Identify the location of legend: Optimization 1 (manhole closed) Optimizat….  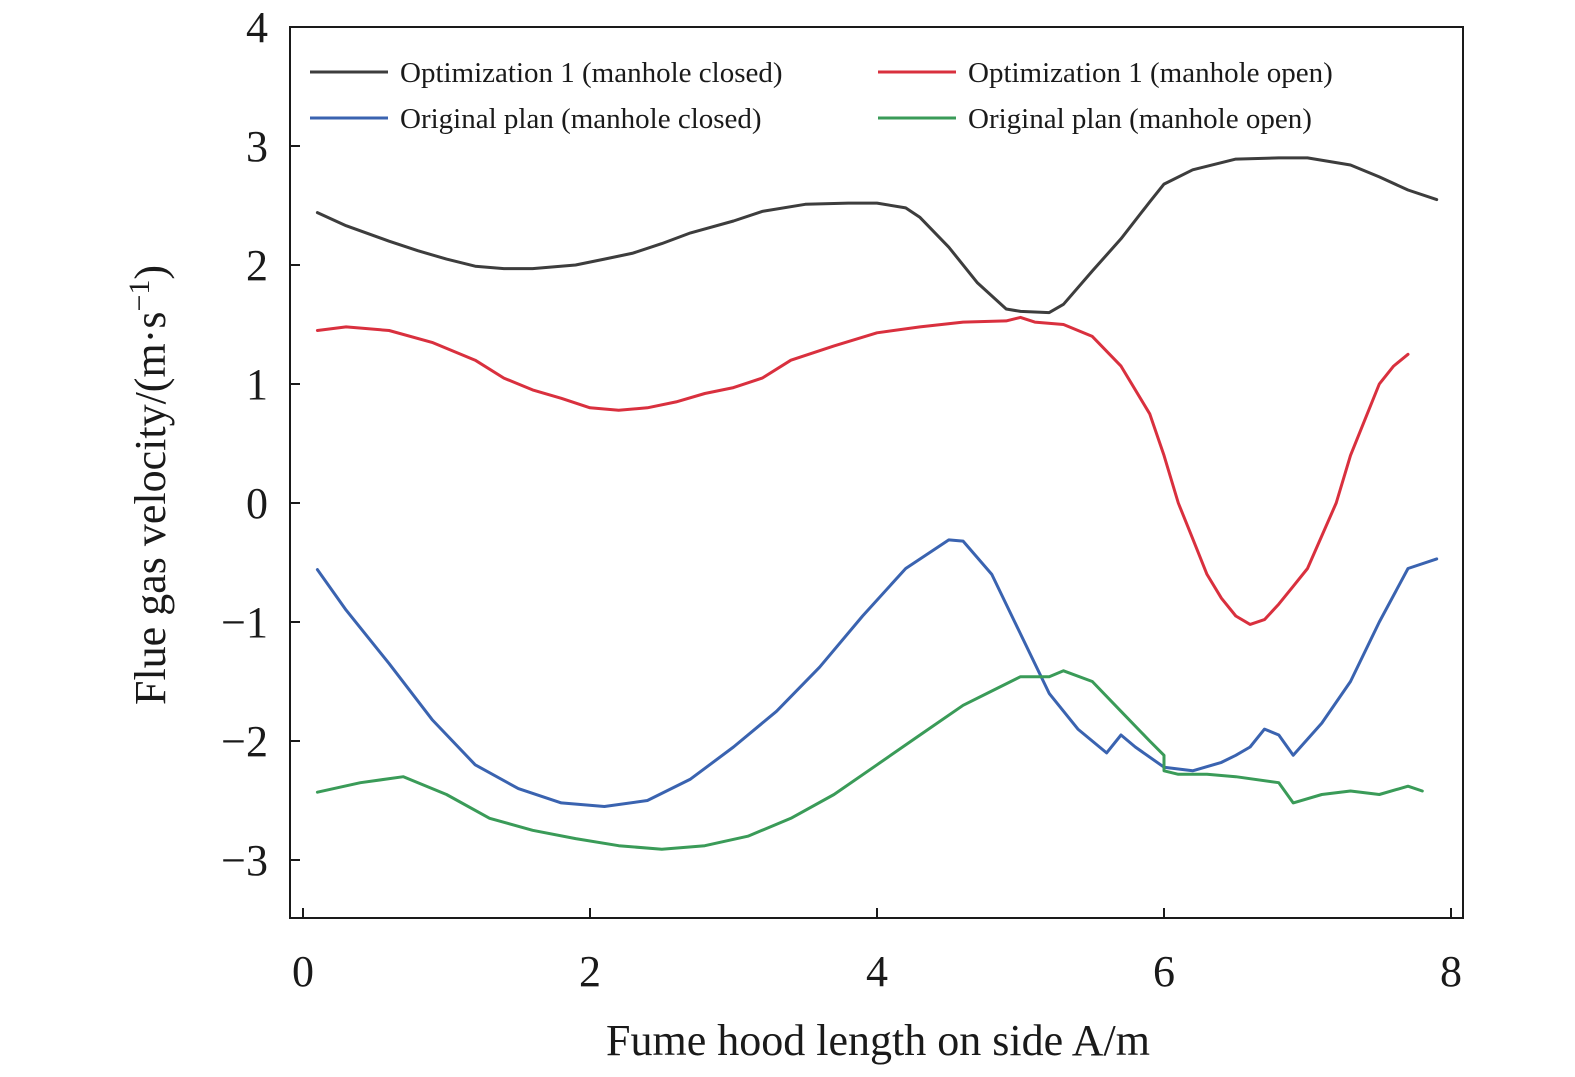
(821, 96).